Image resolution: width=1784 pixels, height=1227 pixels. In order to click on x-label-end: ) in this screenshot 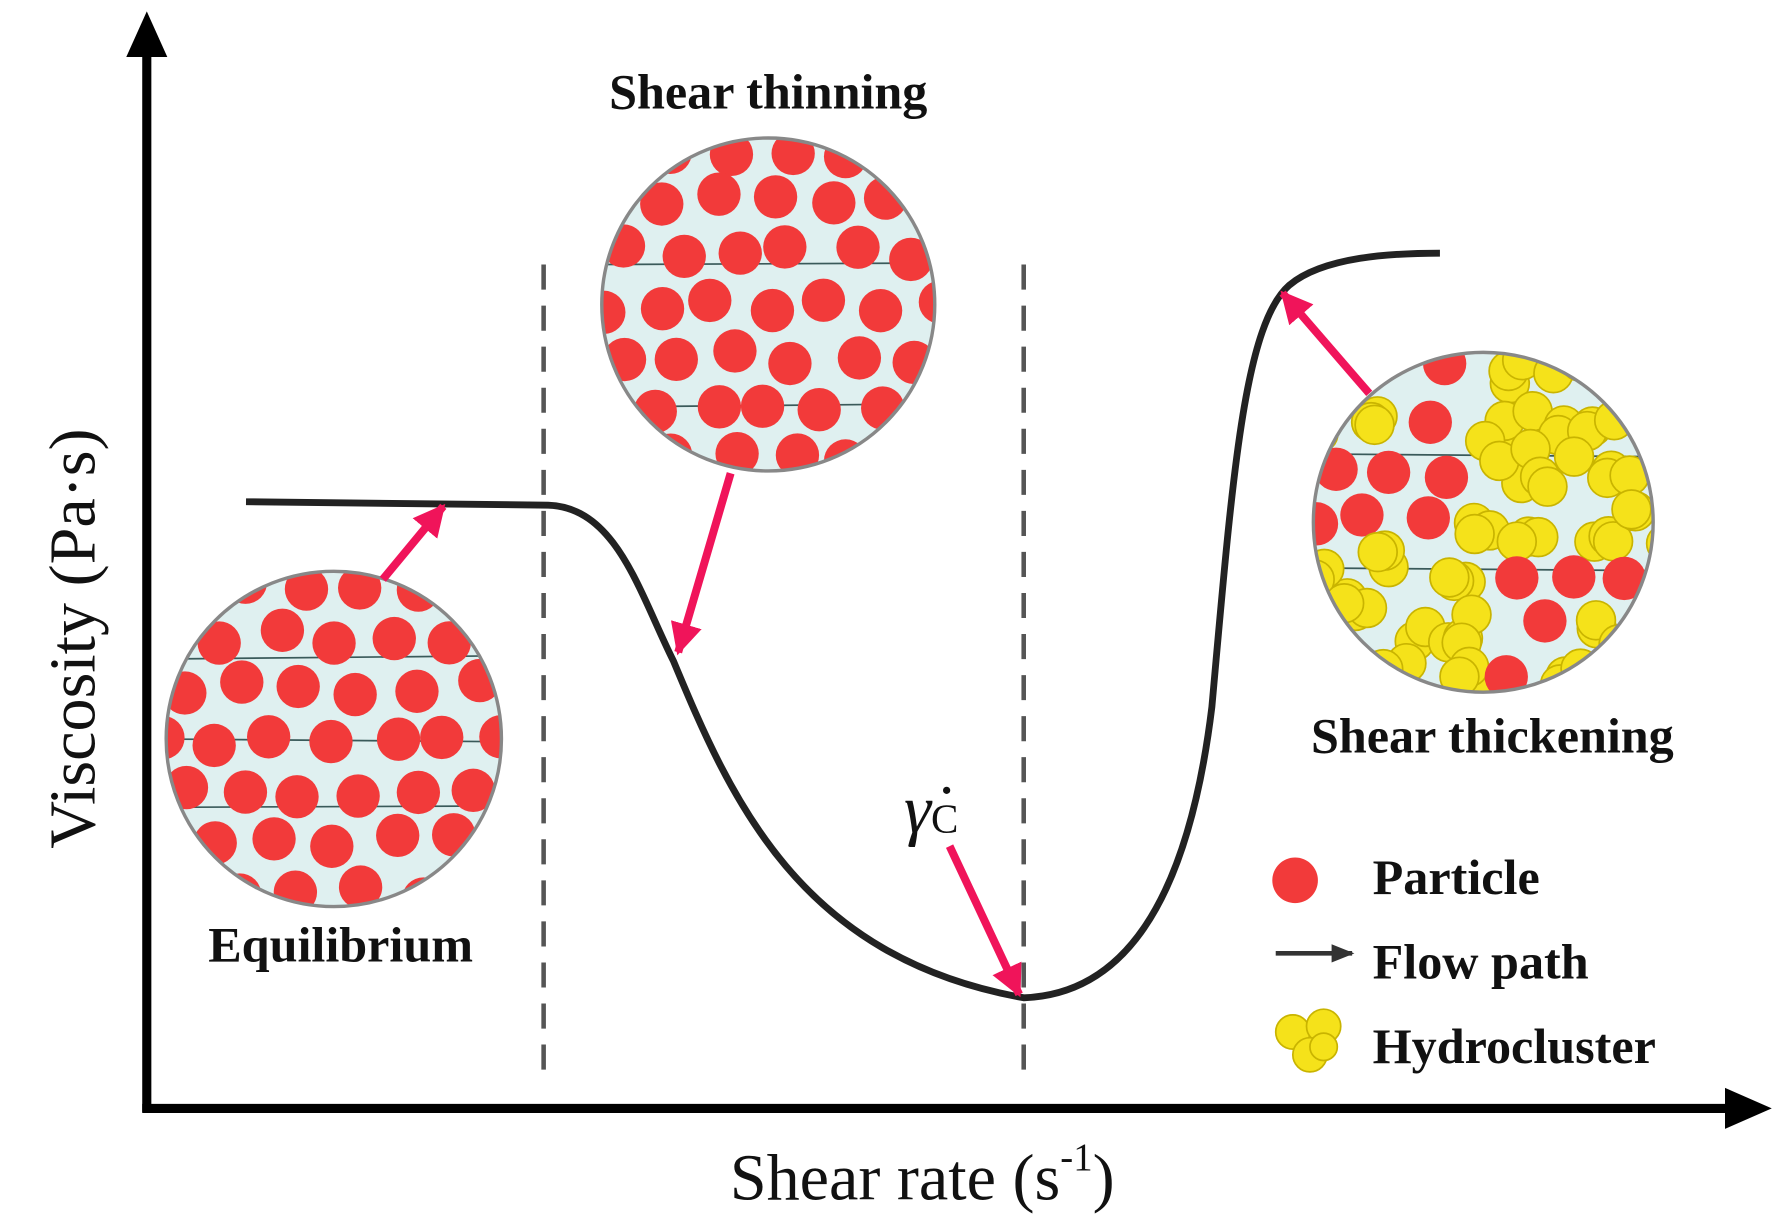, I will do `click(1104, 1178)`.